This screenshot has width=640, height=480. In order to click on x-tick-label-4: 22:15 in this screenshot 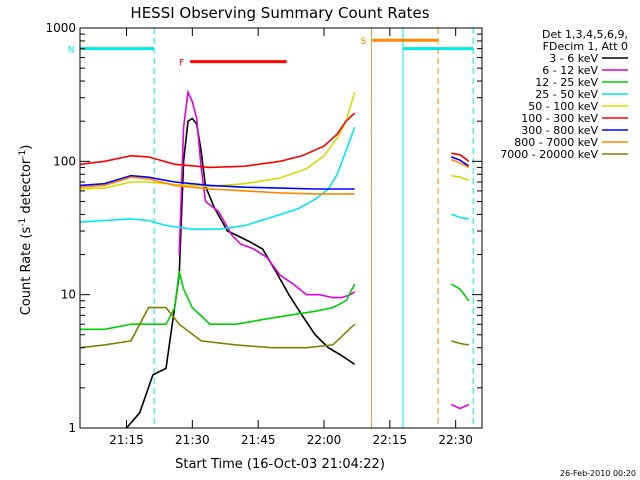, I will do `click(390, 440)`.